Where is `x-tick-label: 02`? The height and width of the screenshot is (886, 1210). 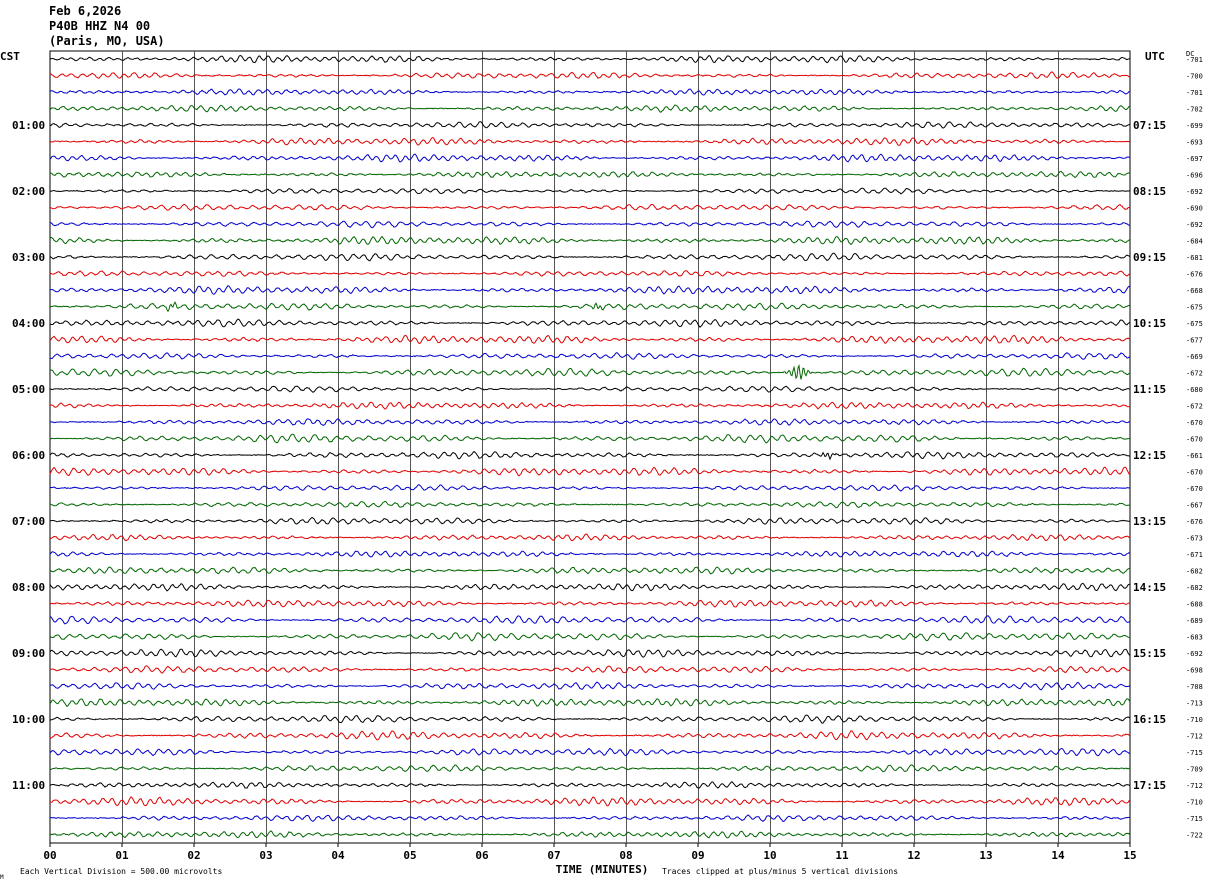
x-tick-label: 02 is located at coordinates (193, 855).